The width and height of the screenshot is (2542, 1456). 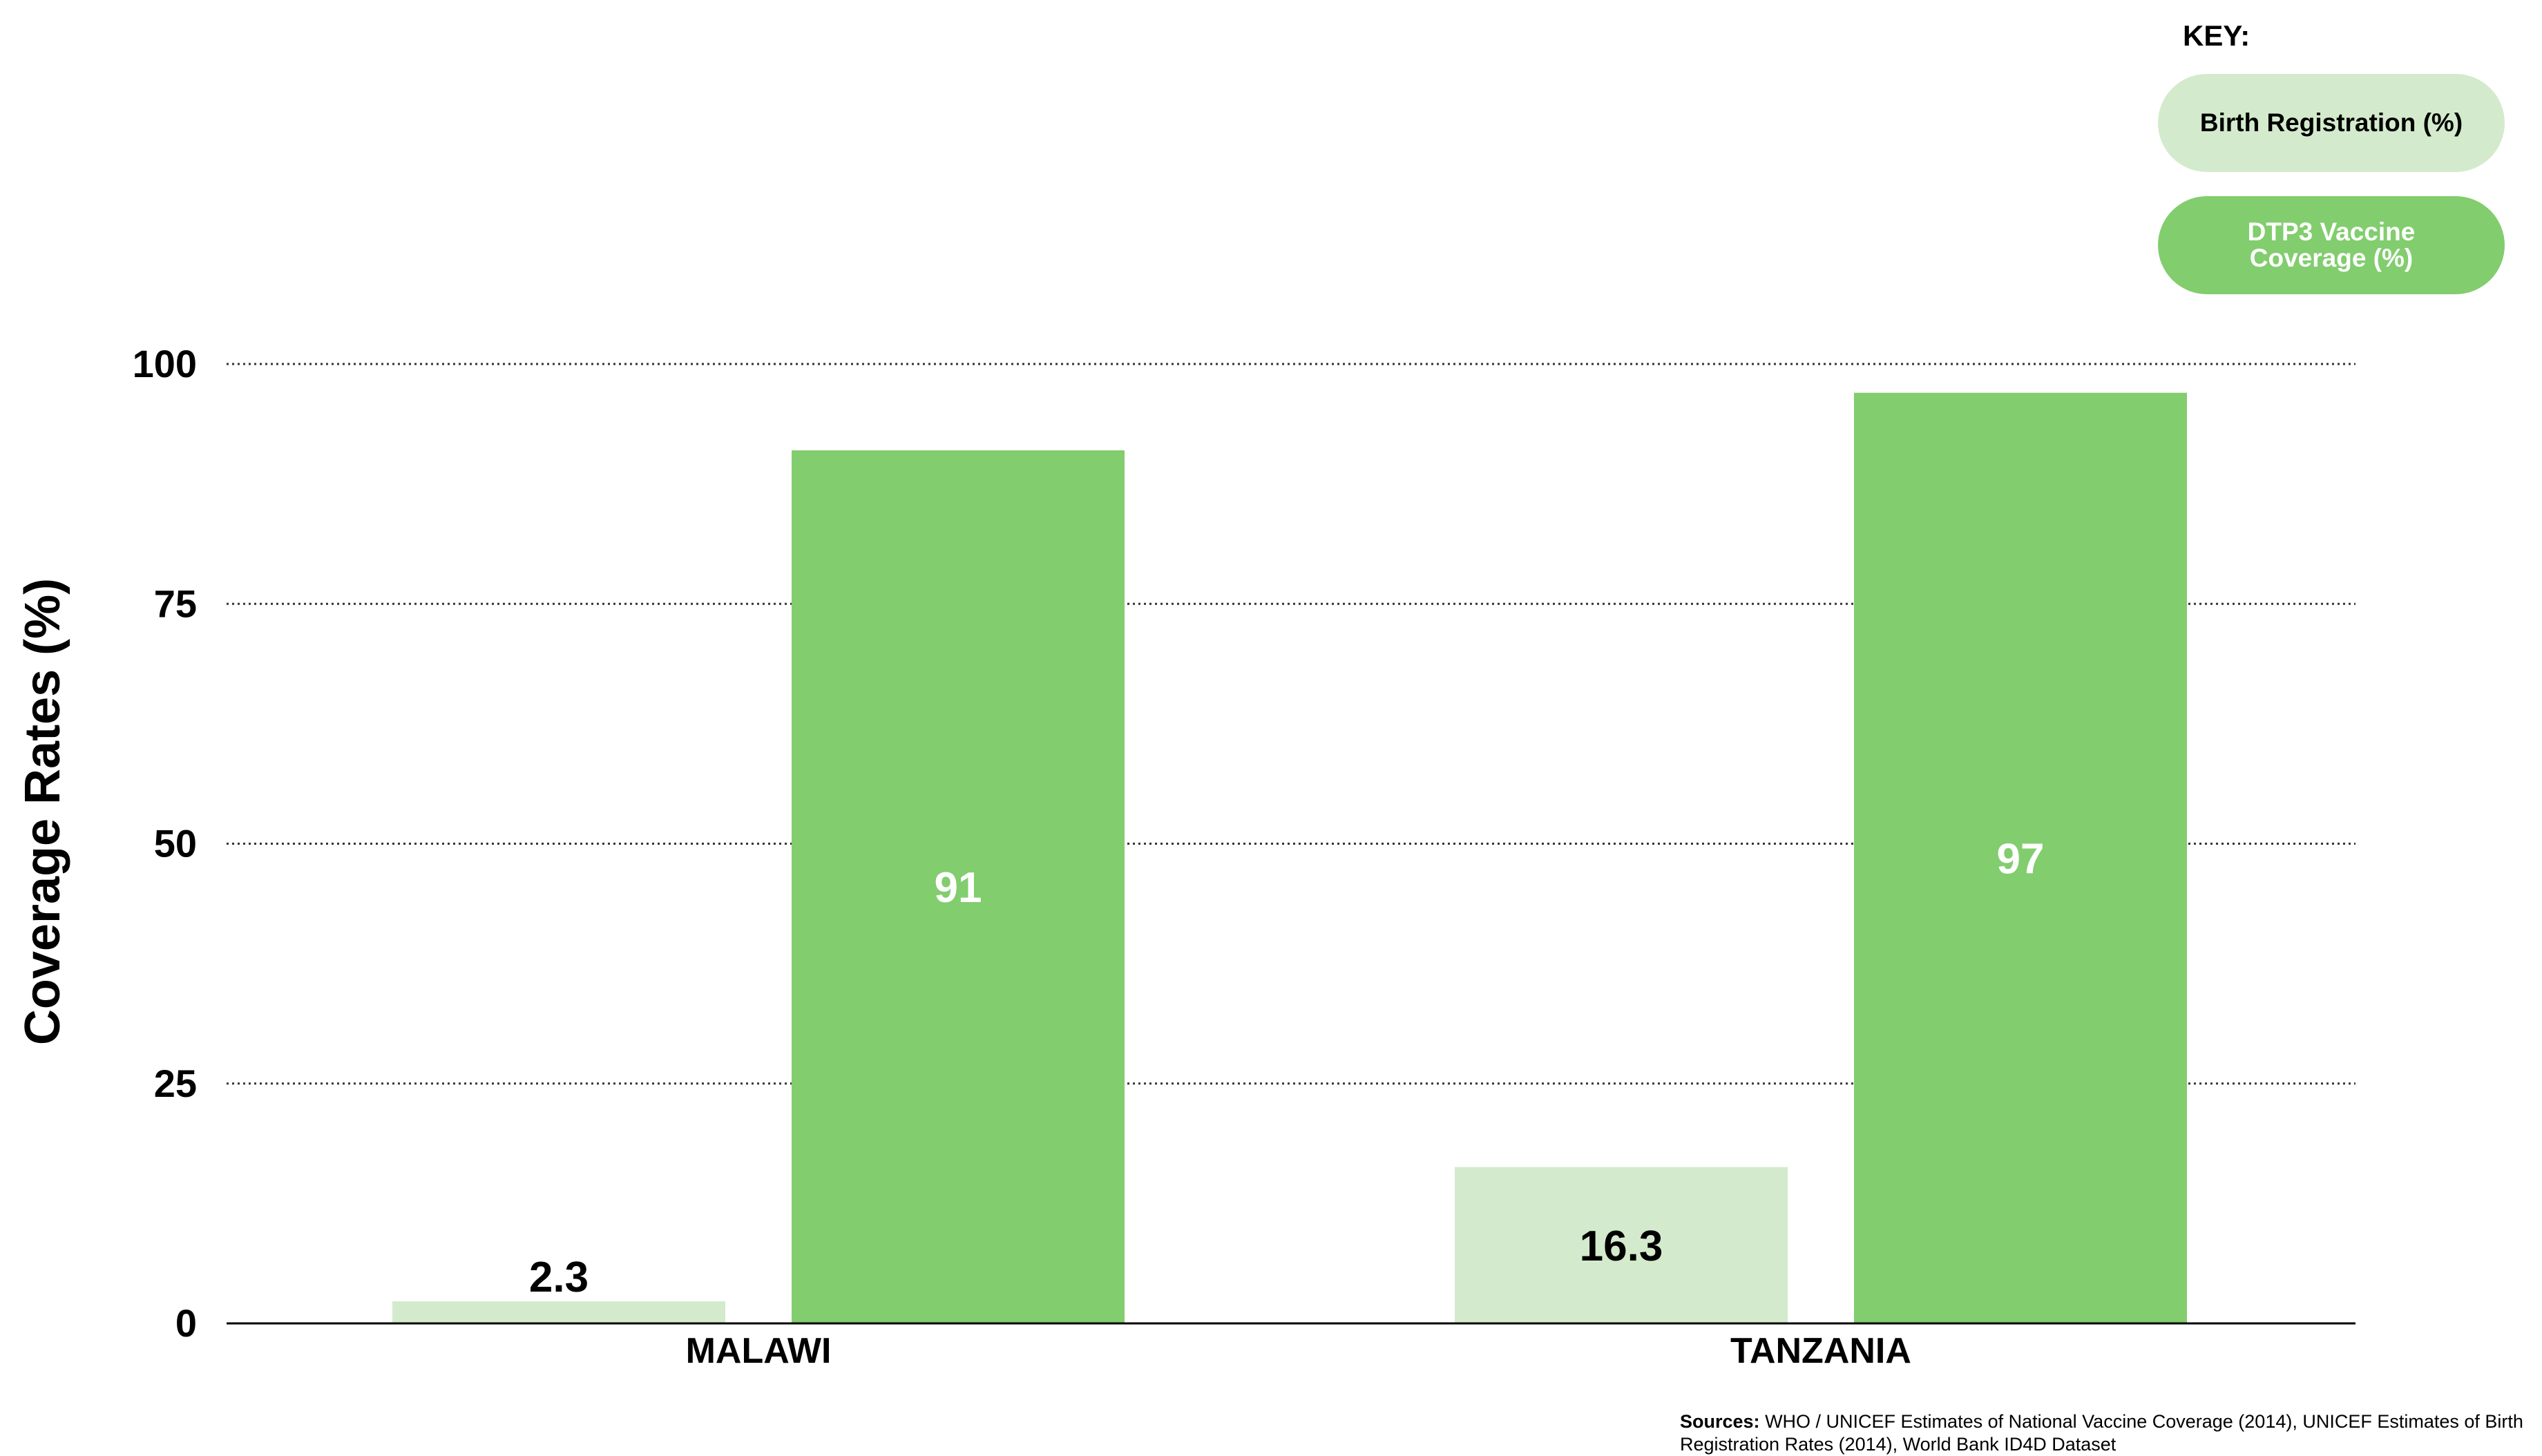 I want to click on bar-tanzania-birth-registration, so click(x=1622, y=1245).